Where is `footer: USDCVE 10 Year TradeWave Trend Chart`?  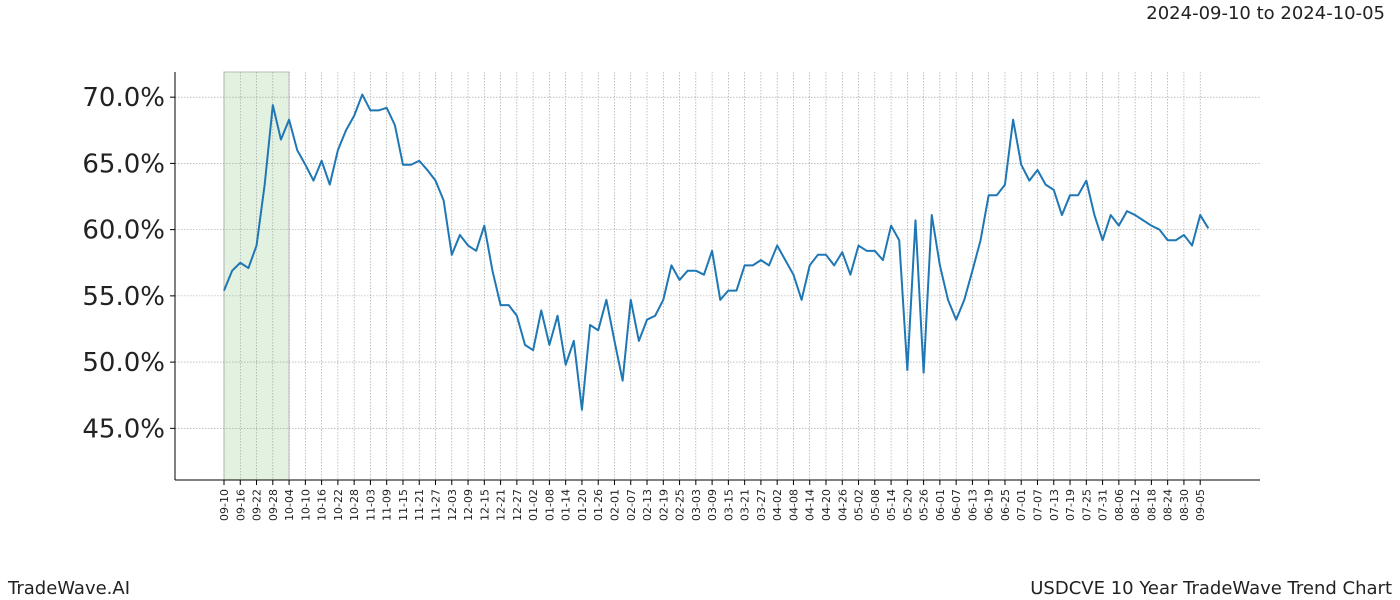
footer: USDCVE 10 Year TradeWave Trend Chart is located at coordinates (1211, 588).